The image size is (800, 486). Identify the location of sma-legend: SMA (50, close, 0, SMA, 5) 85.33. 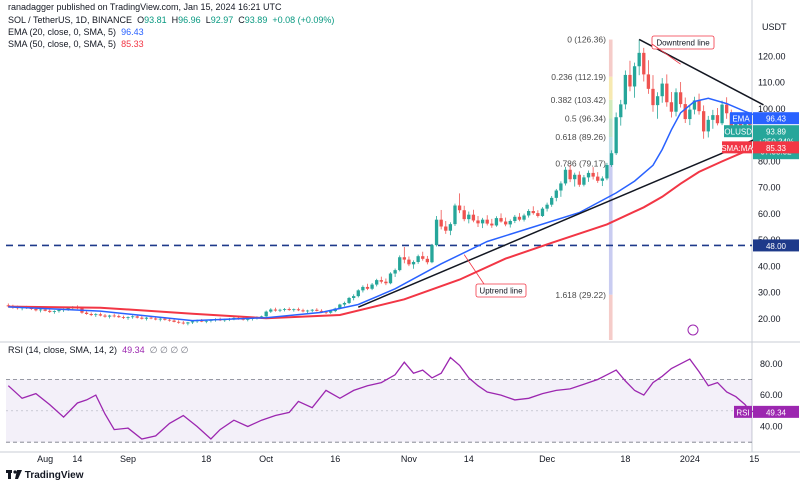
(76, 44).